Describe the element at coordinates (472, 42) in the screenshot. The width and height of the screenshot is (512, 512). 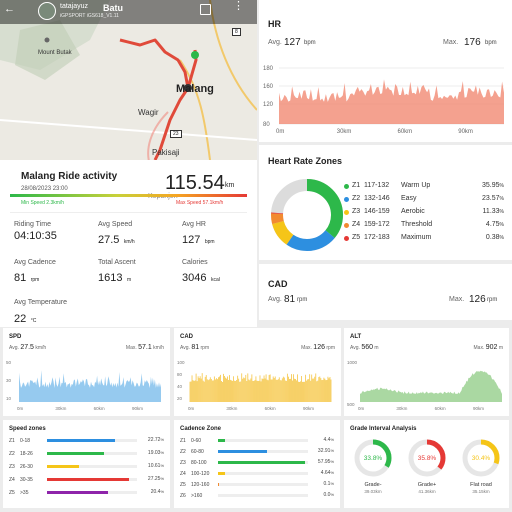
I see `hr-max: 176` at that location.